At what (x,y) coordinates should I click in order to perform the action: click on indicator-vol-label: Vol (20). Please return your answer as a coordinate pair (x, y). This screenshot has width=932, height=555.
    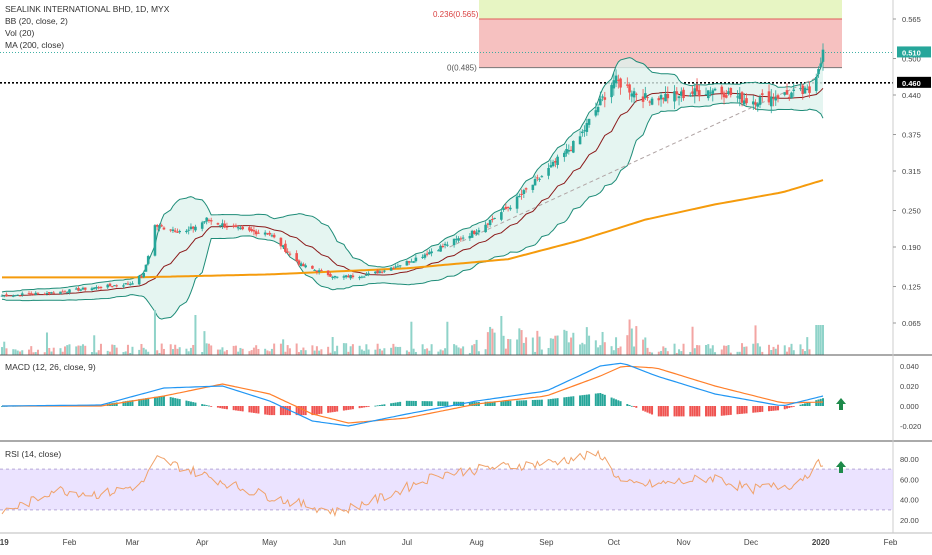
    Looking at the image, I should click on (20, 33).